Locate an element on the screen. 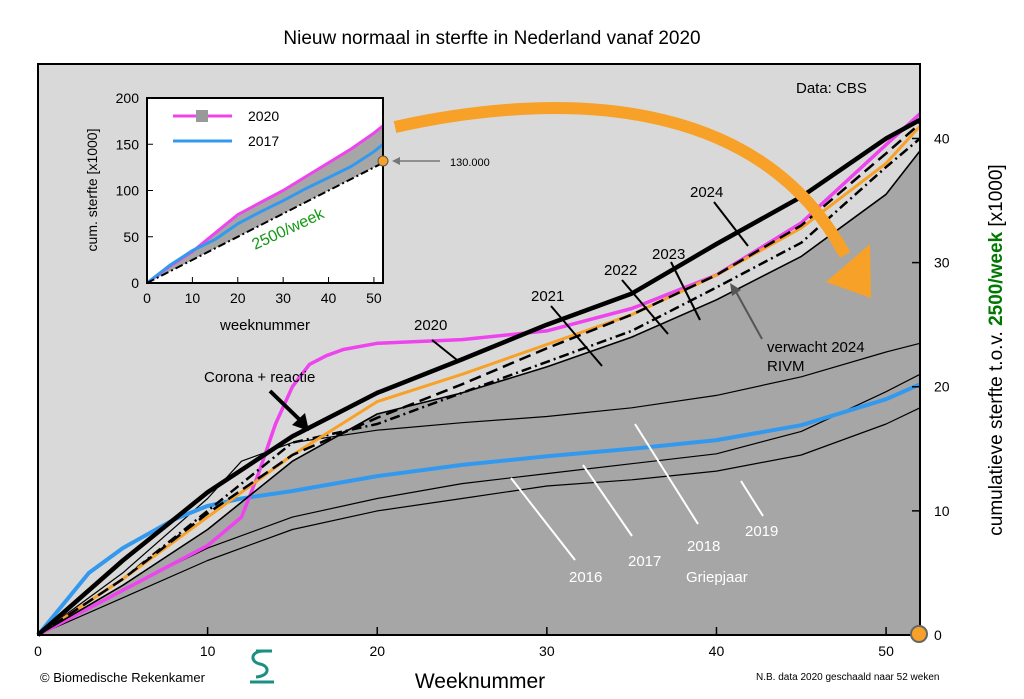 The width and height of the screenshot is (1024, 699). legend-label-2020: 2020 is located at coordinates (263, 116).